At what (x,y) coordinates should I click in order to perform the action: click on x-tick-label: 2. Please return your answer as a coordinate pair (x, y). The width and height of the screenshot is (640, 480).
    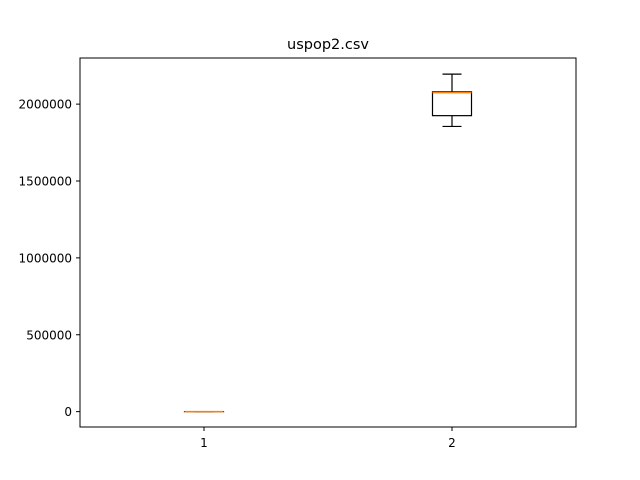
    Looking at the image, I should click on (452, 443).